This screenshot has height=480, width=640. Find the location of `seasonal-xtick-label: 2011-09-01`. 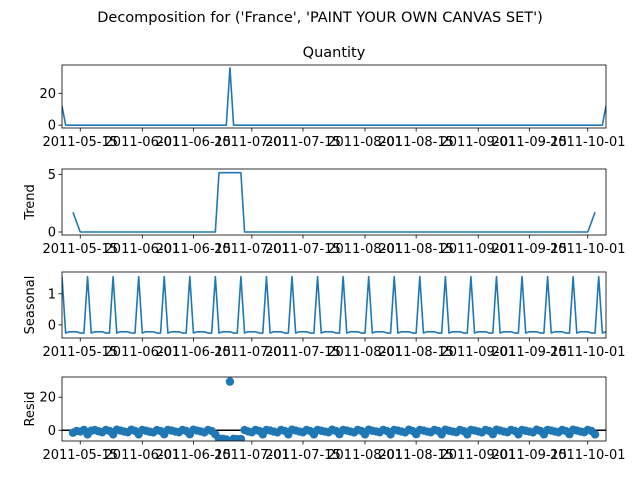

seasonal-xtick-label: 2011-09-01 is located at coordinates (478, 352).